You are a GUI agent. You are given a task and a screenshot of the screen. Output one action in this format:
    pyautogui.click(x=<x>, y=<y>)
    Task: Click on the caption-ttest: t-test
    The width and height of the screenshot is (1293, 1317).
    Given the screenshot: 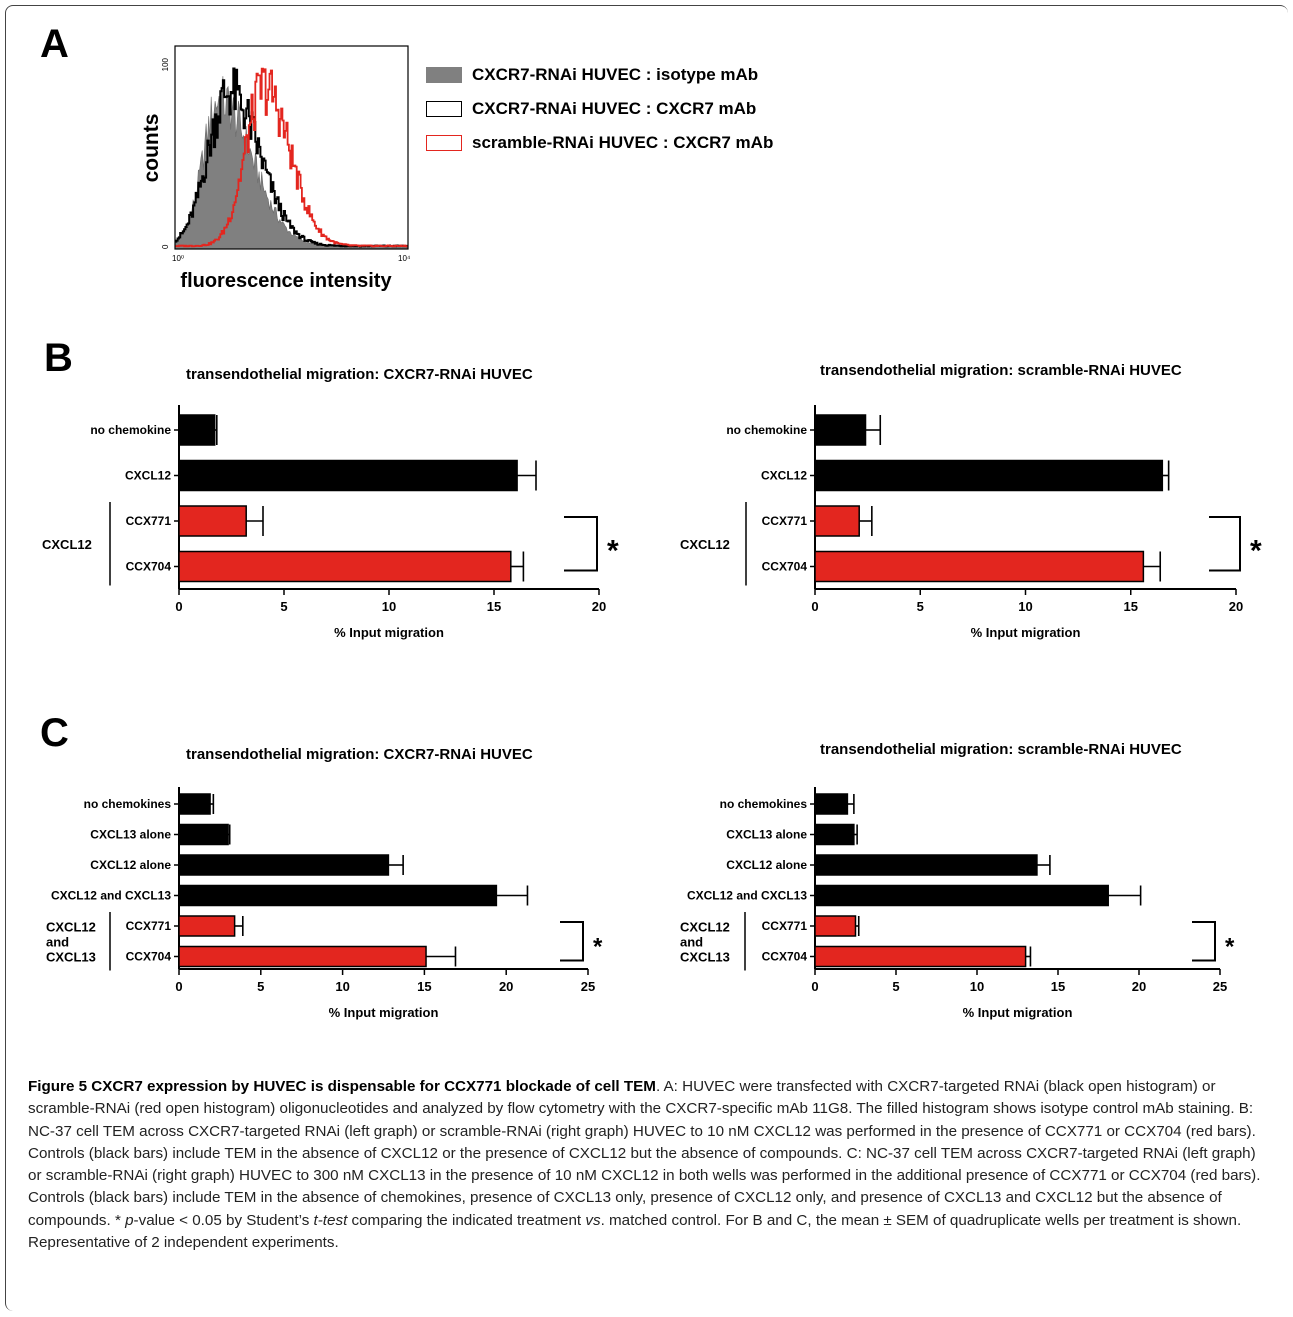 What is the action you would take?
    pyautogui.click(x=330, y=1220)
    